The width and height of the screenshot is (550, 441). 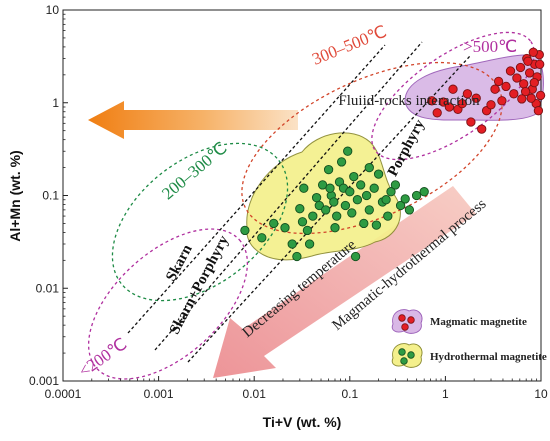 I want to click on temp-gt-500-label: >500℃, so click(x=490, y=46).